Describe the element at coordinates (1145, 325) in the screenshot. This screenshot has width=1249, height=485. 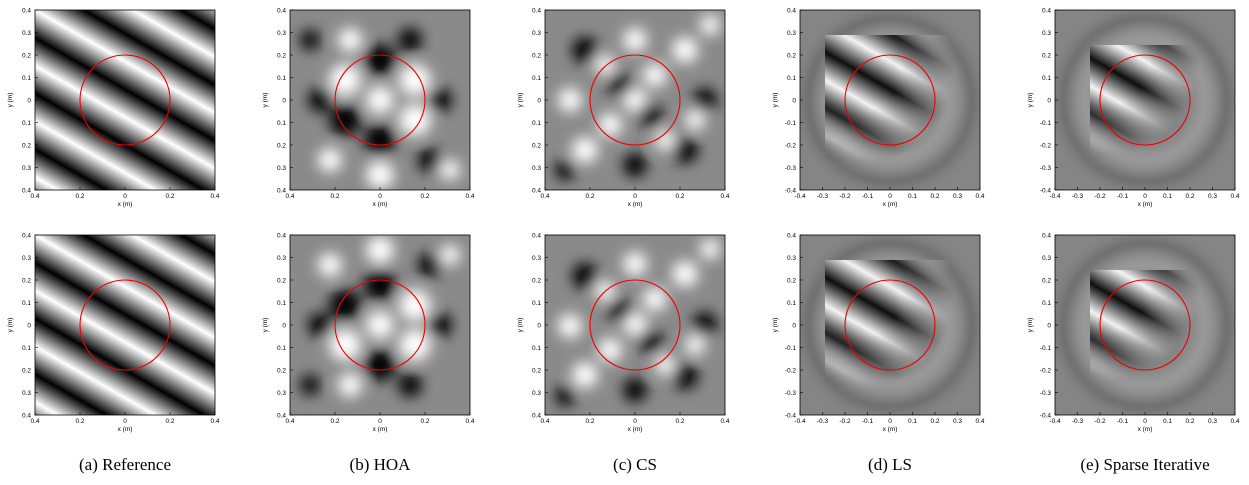
I see `stripes` at that location.